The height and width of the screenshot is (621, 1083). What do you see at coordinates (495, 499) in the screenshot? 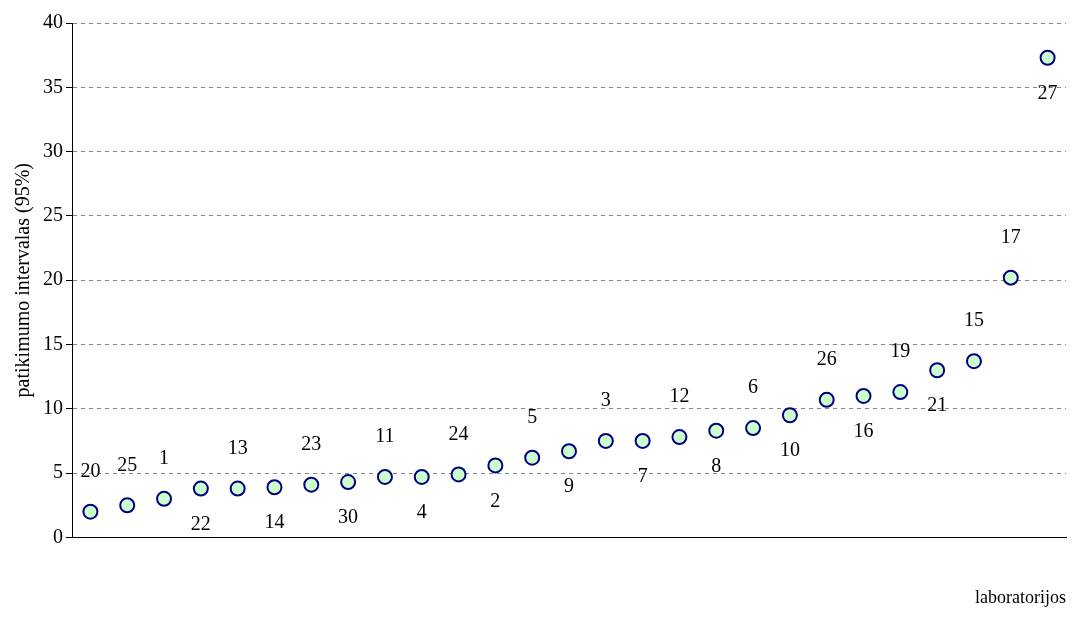
I see `annotation: 2` at bounding box center [495, 499].